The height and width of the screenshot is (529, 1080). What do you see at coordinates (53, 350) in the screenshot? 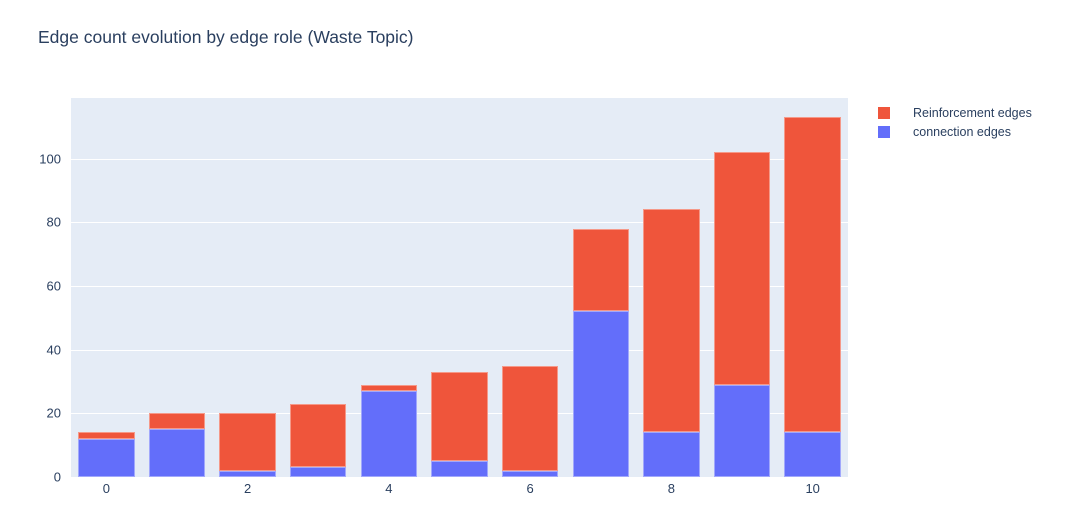
I see `y-tick-label: 40` at bounding box center [53, 350].